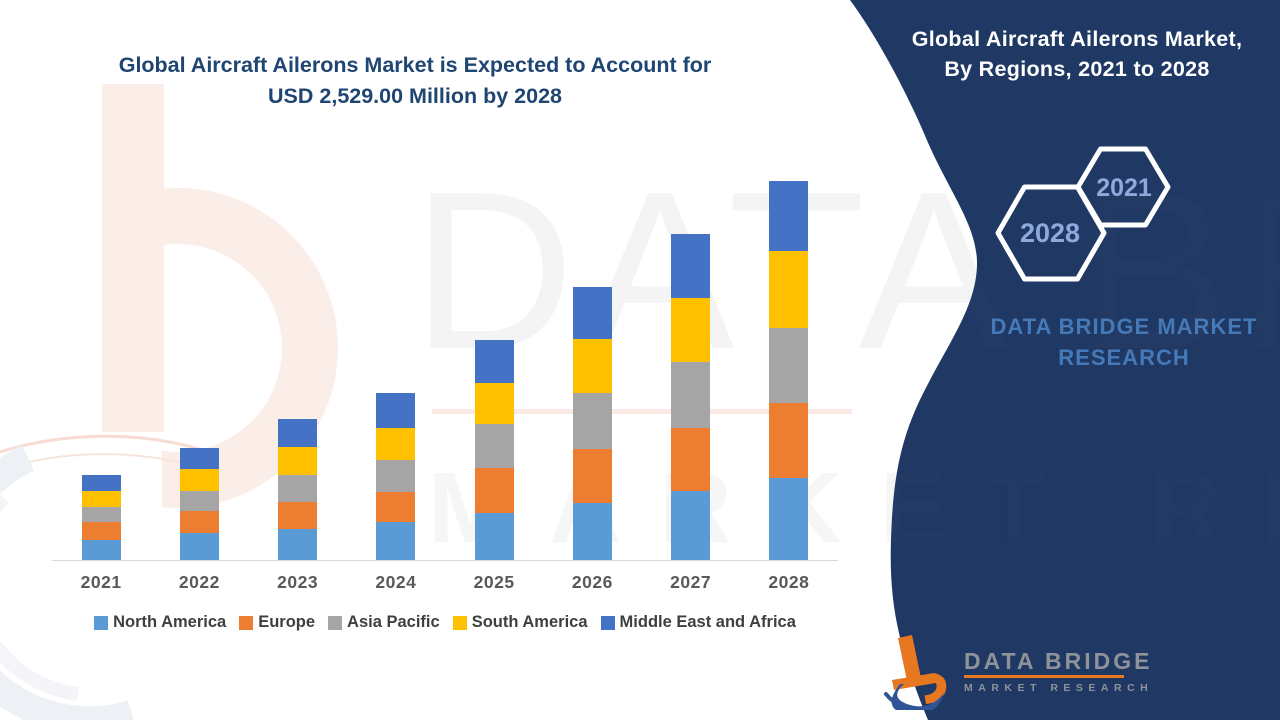 The image size is (1280, 720). What do you see at coordinates (1116, 342) in the screenshot?
I see `brand-wordmark: DATA BRIDGE MARKET RESEARCH` at bounding box center [1116, 342].